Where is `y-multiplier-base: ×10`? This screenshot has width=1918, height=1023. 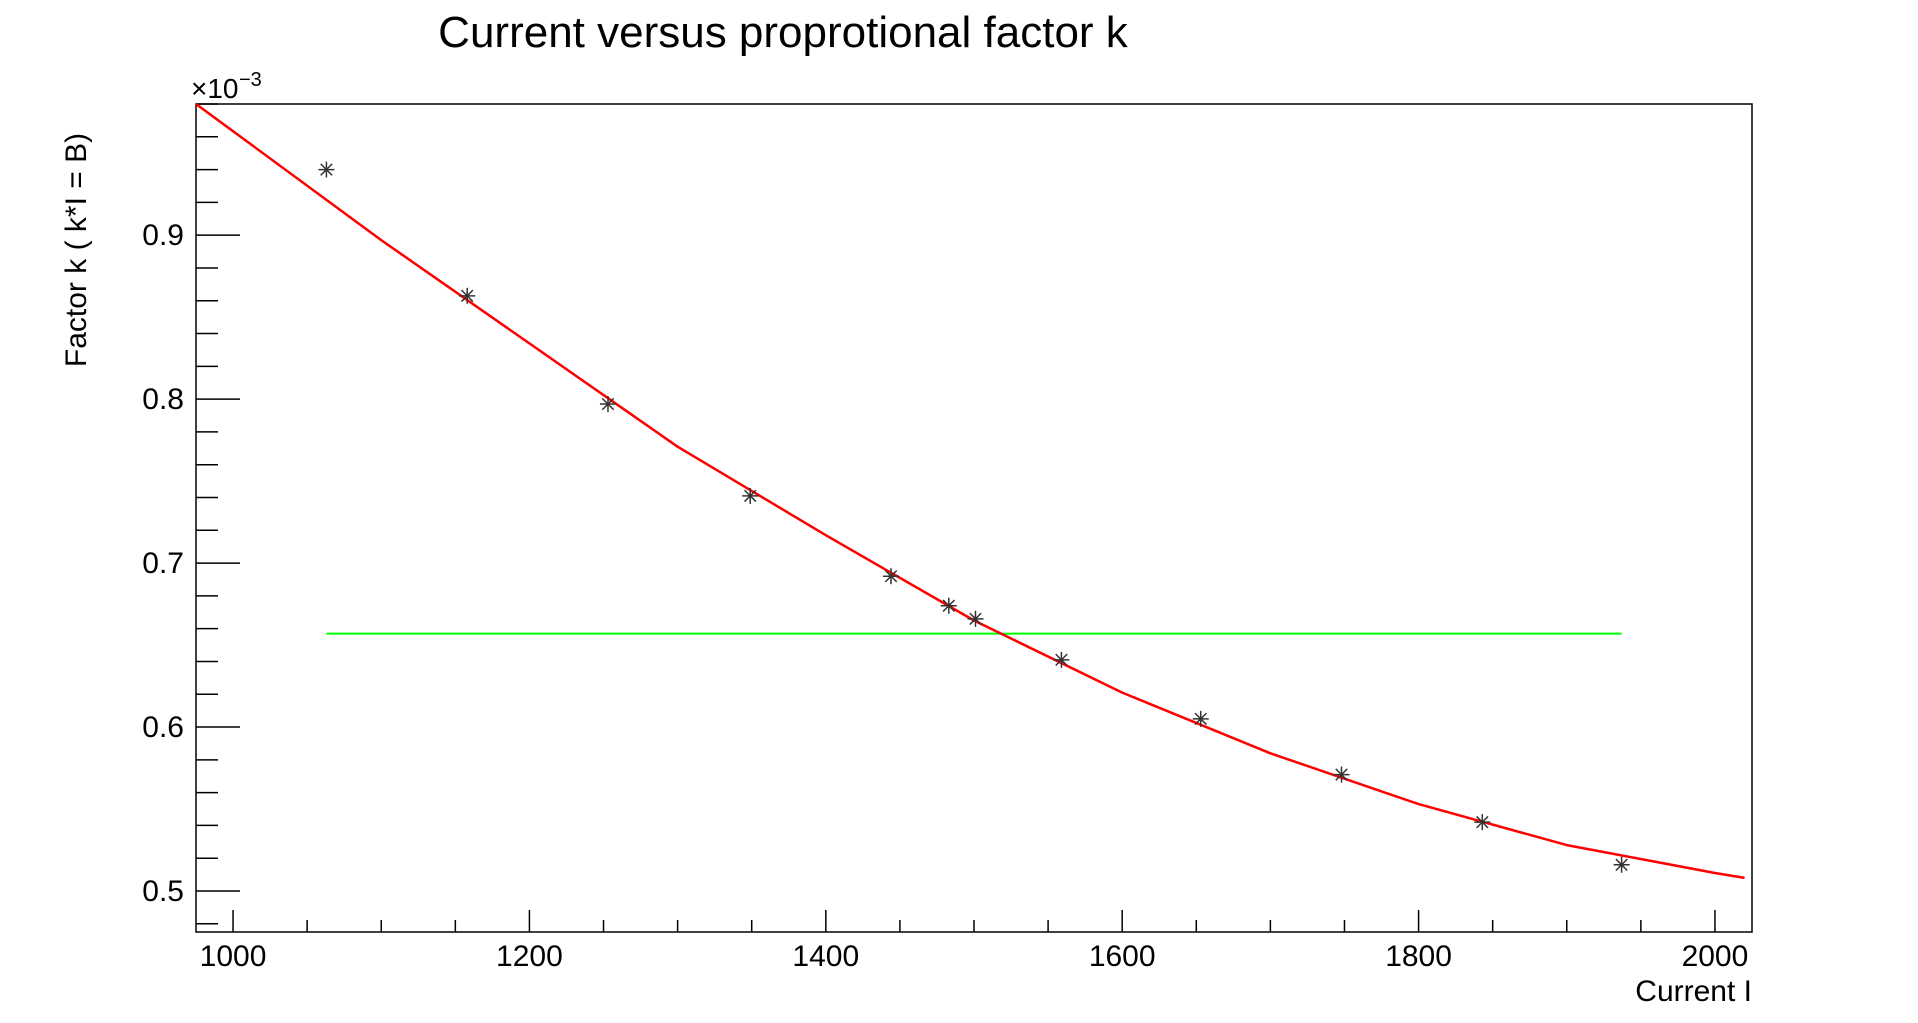 y-multiplier-base: ×10 is located at coordinates (215, 88).